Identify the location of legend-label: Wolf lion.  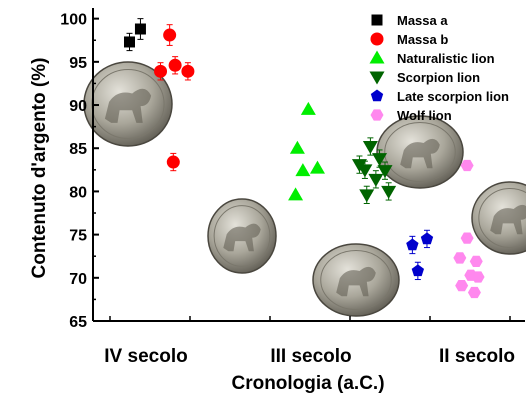
(424, 115).